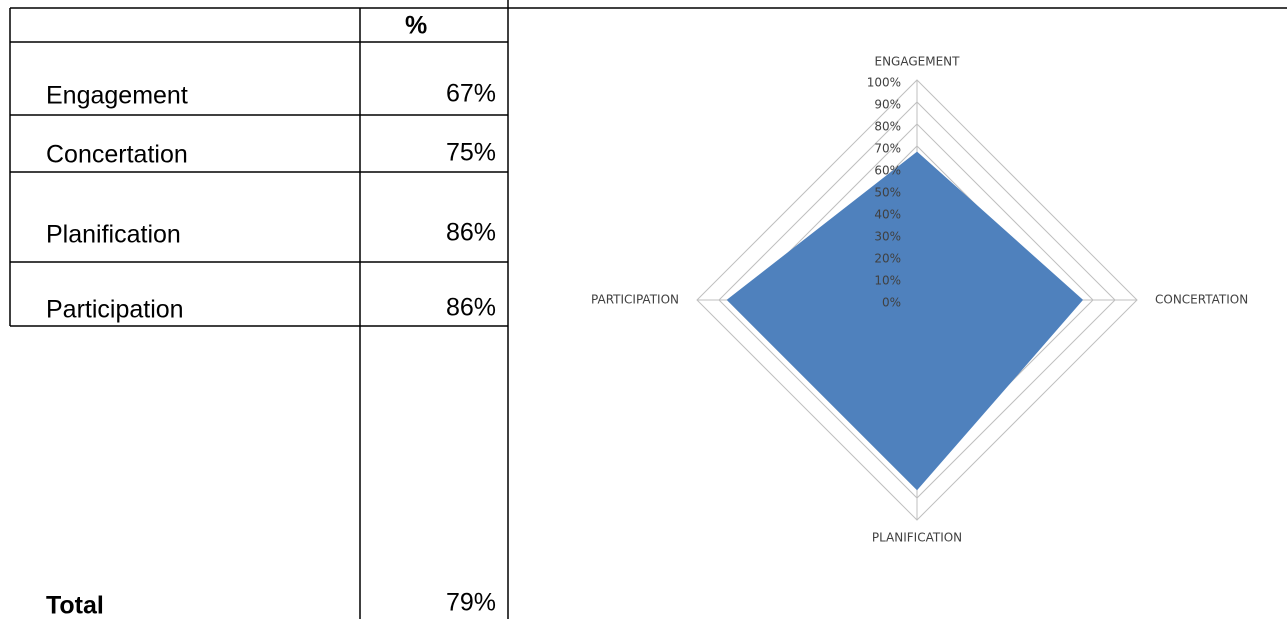  Describe the element at coordinates (887, 259) in the screenshot. I see `r-tick-label: 20%` at that location.